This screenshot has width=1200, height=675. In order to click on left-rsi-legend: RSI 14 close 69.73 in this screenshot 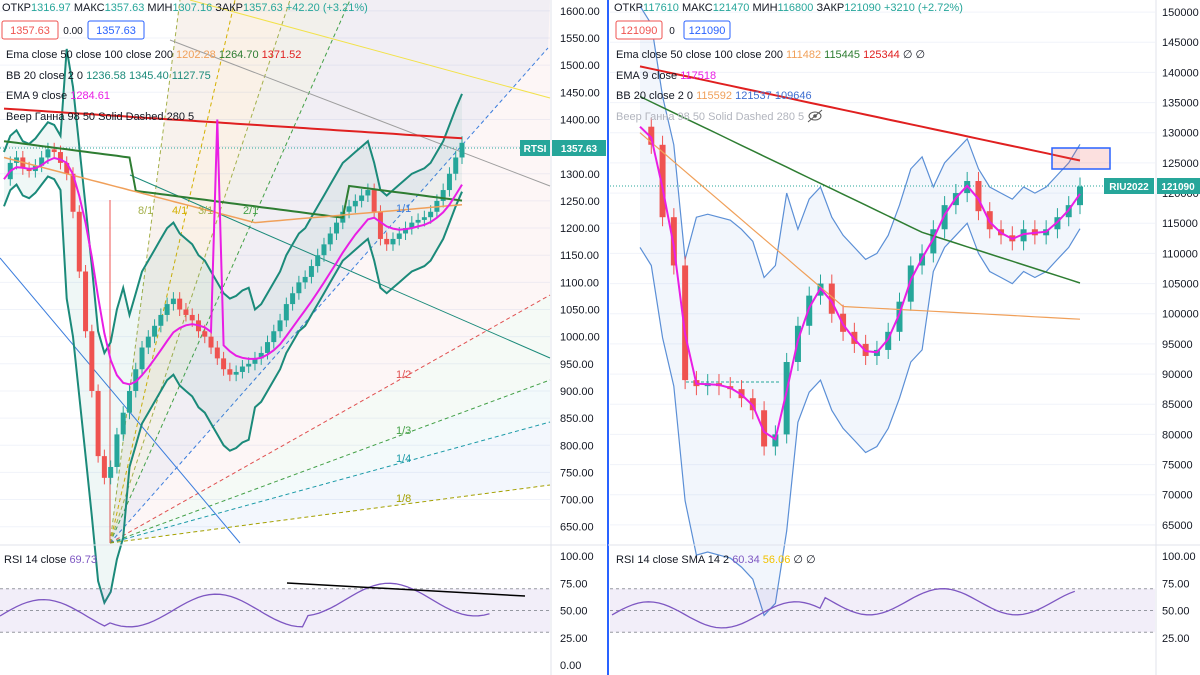, I will do `click(50, 560)`.